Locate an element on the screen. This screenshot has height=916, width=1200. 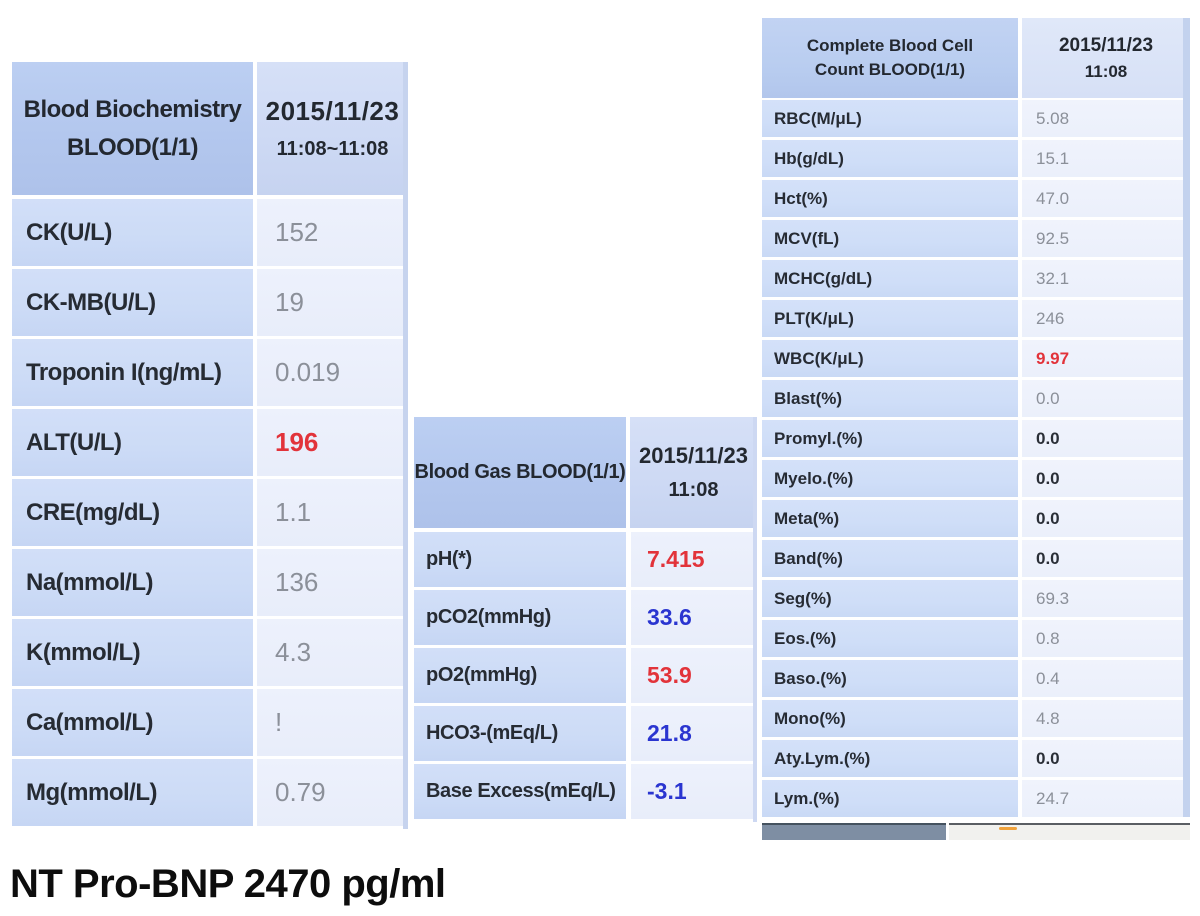
horizontal-scrollbar is located at coordinates (976, 831).